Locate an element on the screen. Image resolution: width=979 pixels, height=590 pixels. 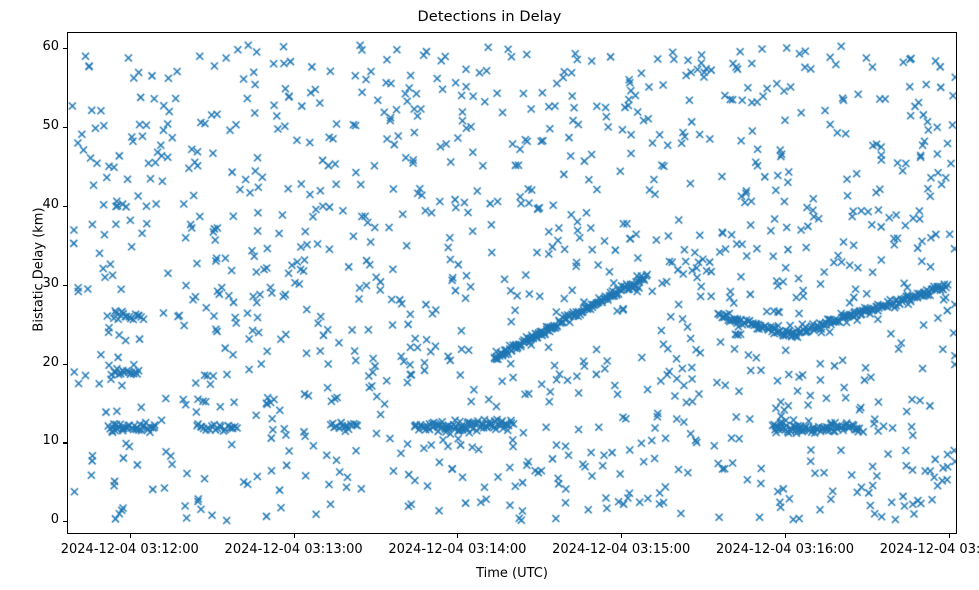
y-axis-tick-label: 0 is located at coordinates (54, 520).